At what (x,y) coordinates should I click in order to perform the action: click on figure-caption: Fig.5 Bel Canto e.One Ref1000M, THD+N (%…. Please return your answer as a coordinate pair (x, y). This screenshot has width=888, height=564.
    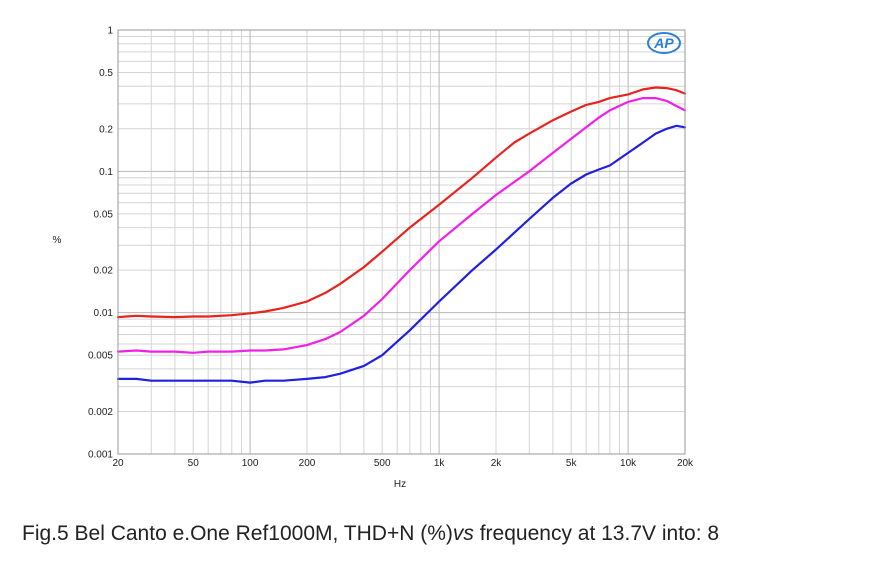
    Looking at the image, I should click on (370, 534).